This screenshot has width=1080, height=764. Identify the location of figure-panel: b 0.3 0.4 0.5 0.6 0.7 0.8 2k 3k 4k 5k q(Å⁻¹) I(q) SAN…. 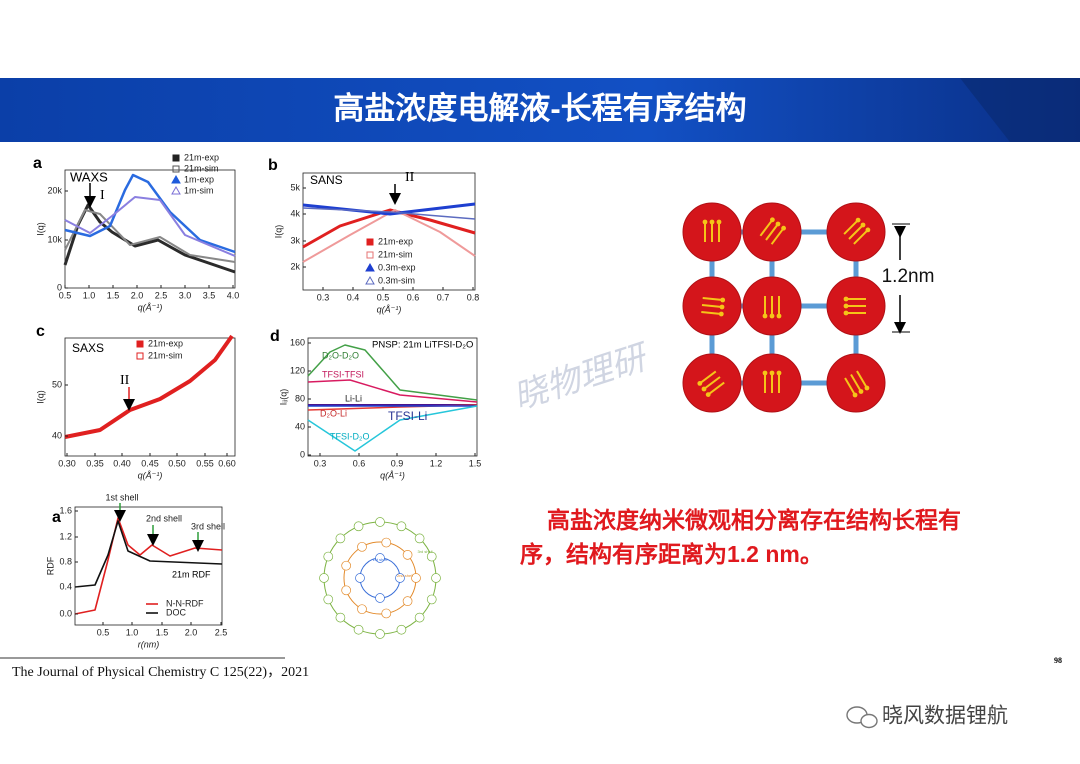
(373, 235).